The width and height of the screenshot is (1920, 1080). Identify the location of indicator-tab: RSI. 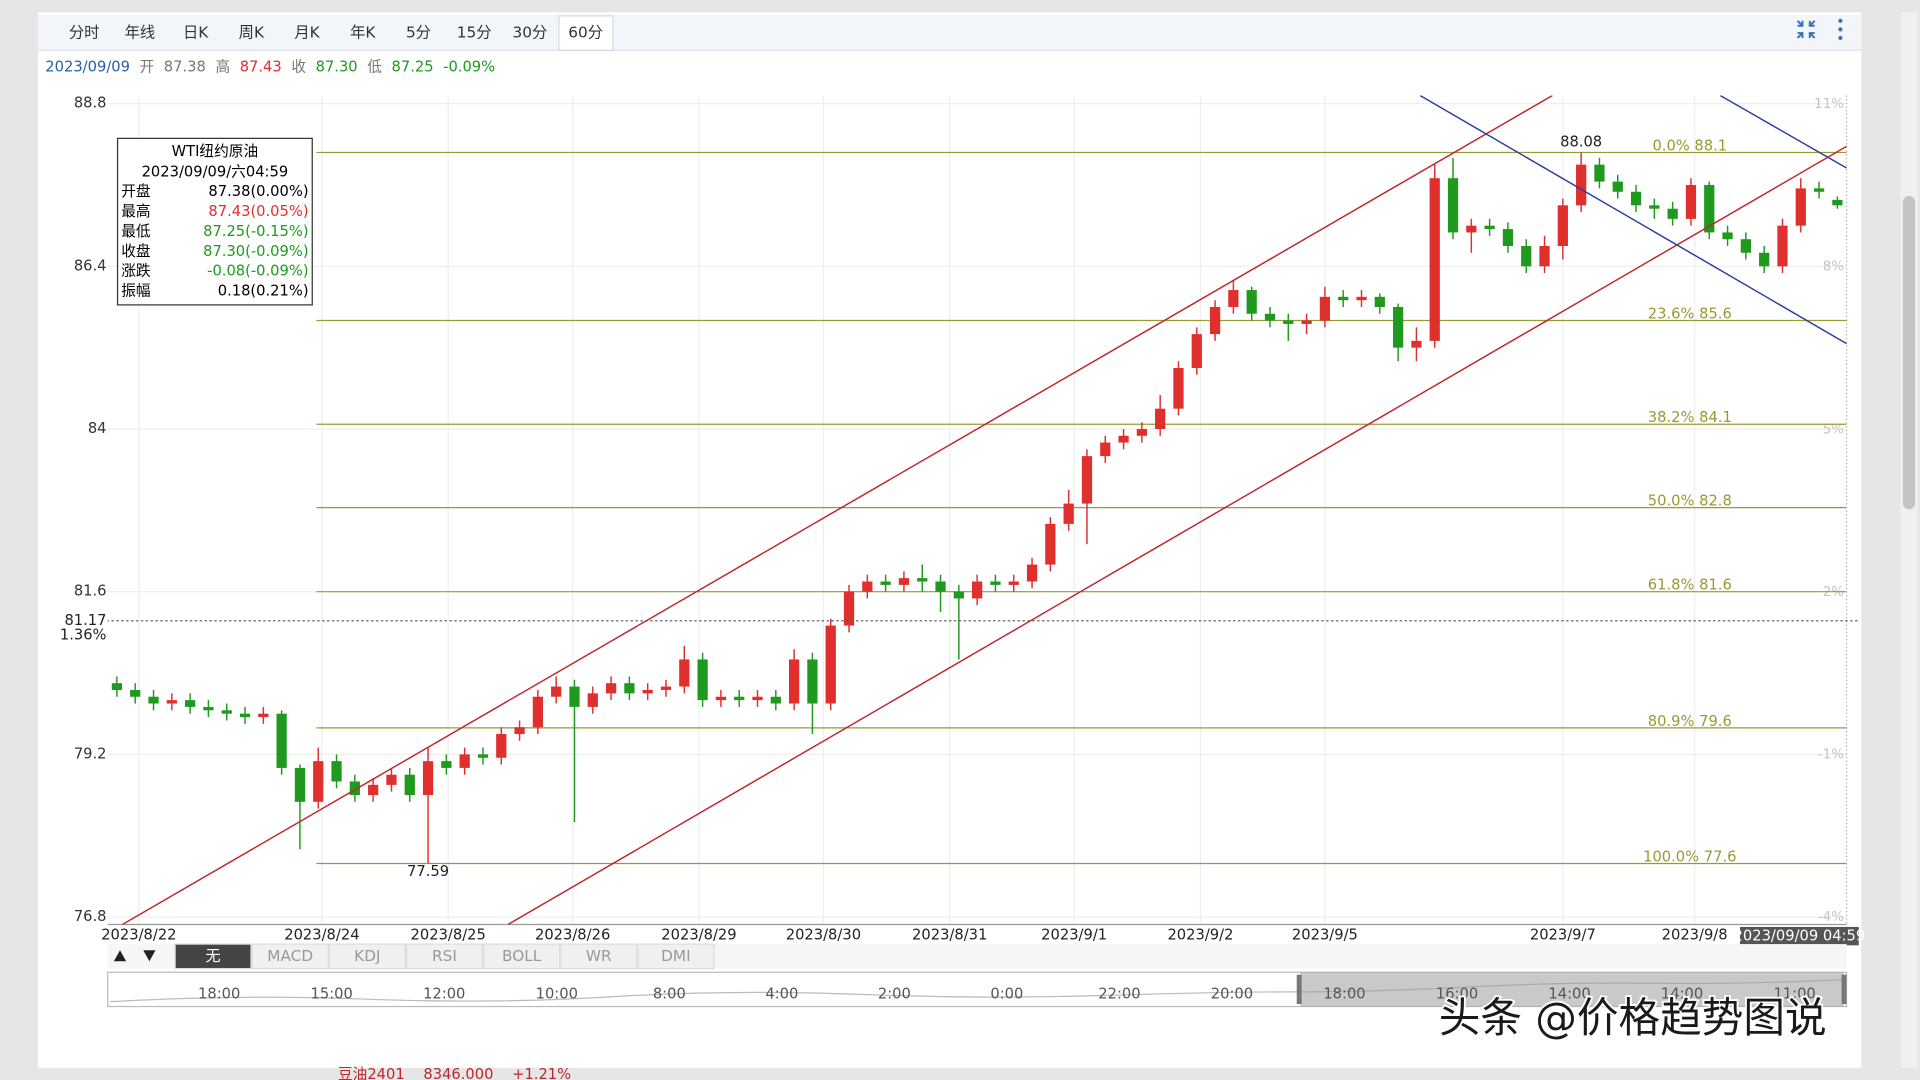
(444, 956).